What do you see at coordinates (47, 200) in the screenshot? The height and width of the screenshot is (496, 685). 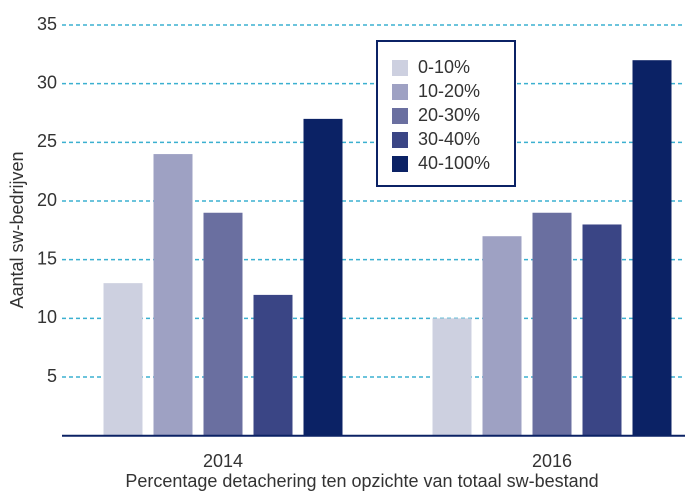 I see `y-tick-label: 20` at bounding box center [47, 200].